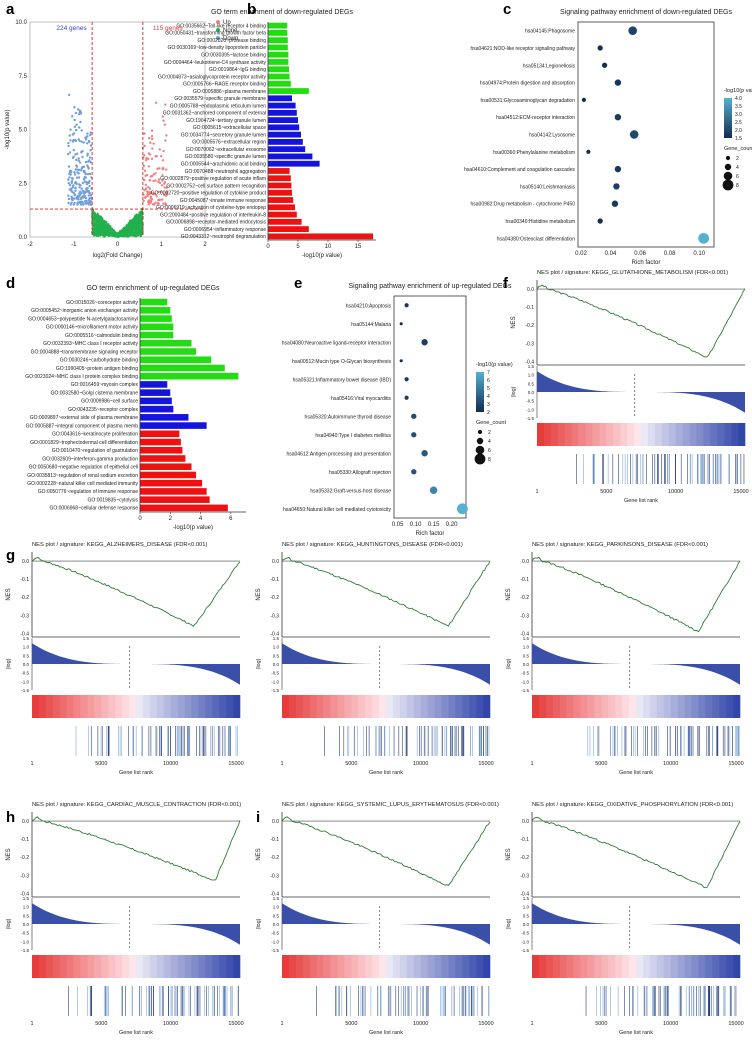 This screenshot has height=1040, width=752. Describe the element at coordinates (26, 915) in the screenshot. I see `mid-tick-label: 0.5` at that location.